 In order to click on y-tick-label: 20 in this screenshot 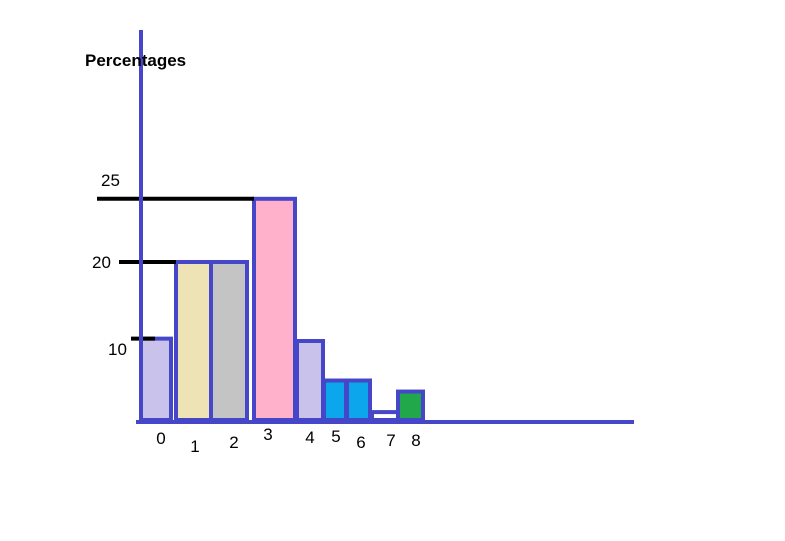, I will do `click(101, 262)`.